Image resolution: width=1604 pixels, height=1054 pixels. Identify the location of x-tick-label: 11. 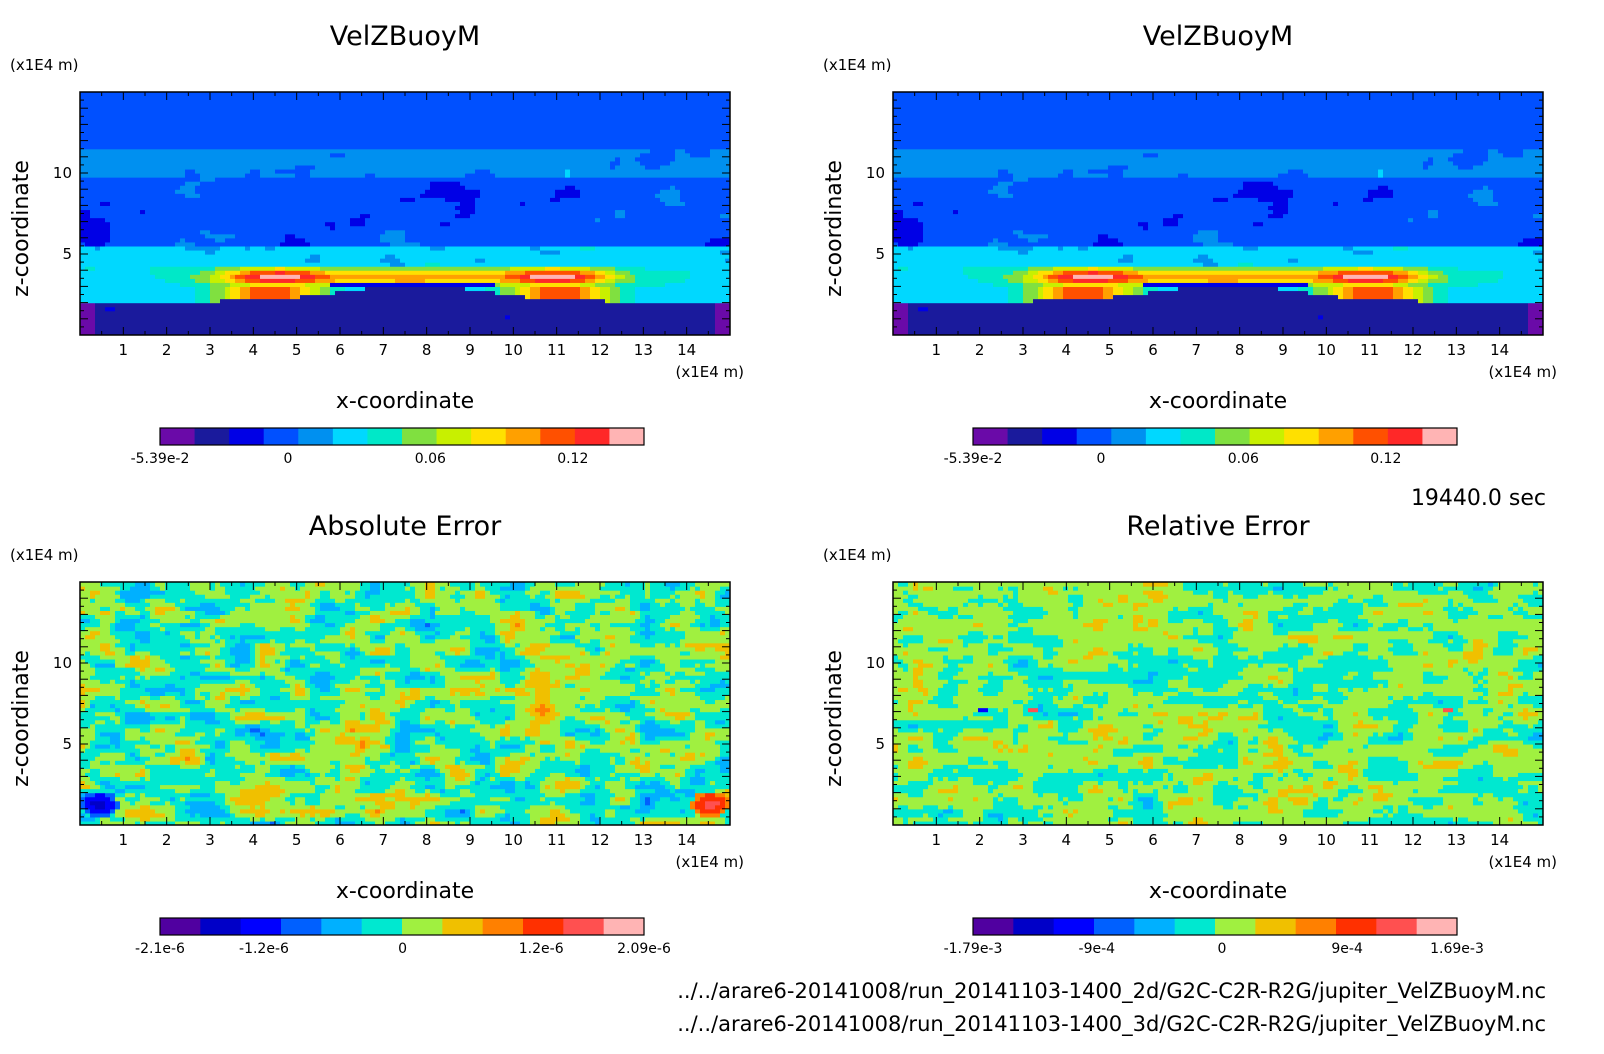
(556, 840).